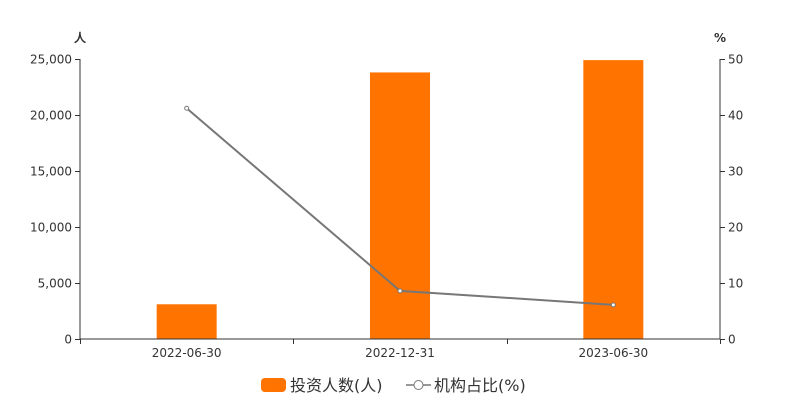 The width and height of the screenshot is (800, 400). Describe the element at coordinates (393, 385) in the screenshot. I see `legend: 投资人数(人) 机构占比(%)` at that location.